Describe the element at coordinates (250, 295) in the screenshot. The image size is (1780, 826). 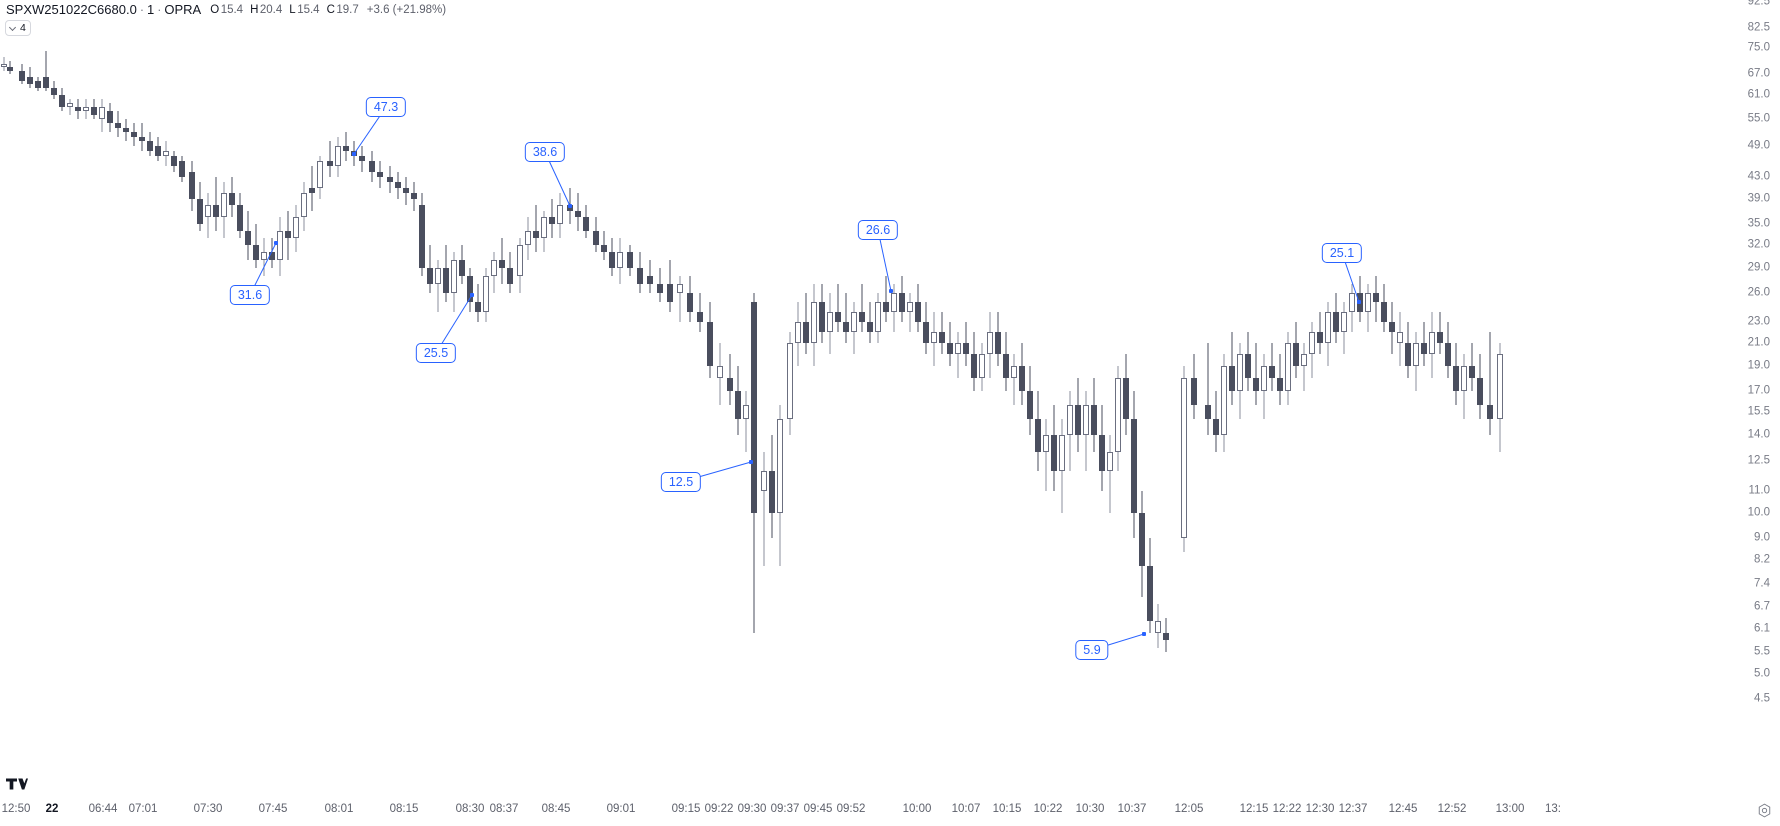
I see `annotation-label: 31.6` at that location.